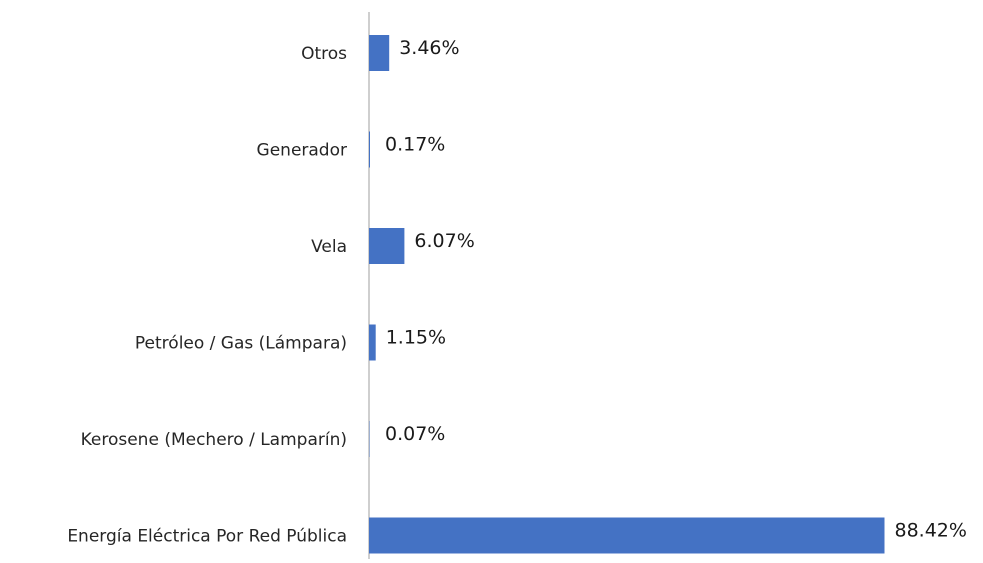 The image size is (983, 563). Describe the element at coordinates (214, 440) in the screenshot. I see `category-label-4: Kerosene (Mechero / Lamparín)` at that location.